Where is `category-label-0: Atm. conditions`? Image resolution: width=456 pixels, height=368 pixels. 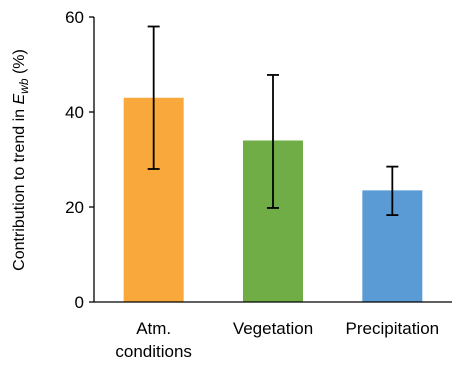
category-label-0: Atm. conditions is located at coordinates (153, 340).